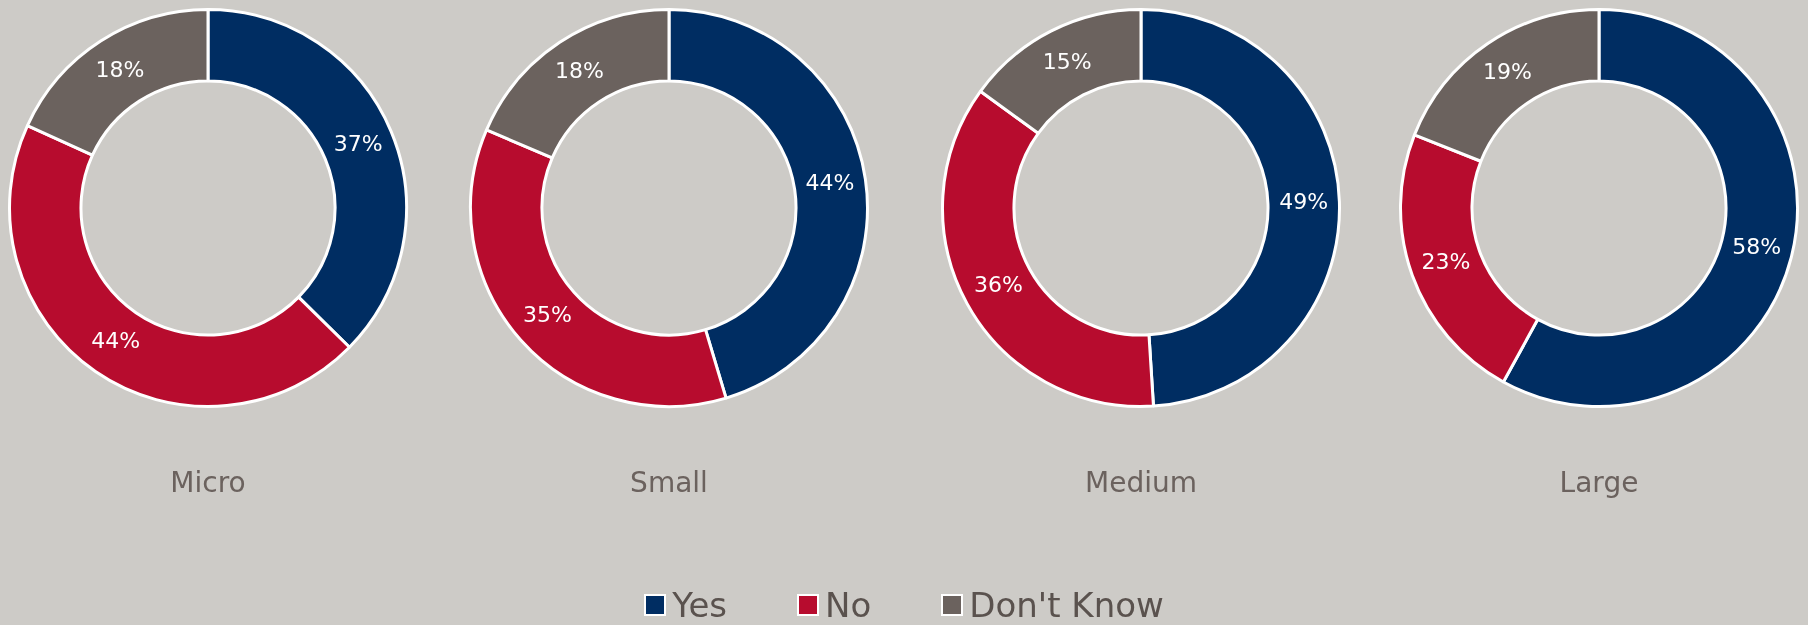 This screenshot has height=625, width=1808. Describe the element at coordinates (1757, 247) in the screenshot. I see `data-label: 58%` at that location.